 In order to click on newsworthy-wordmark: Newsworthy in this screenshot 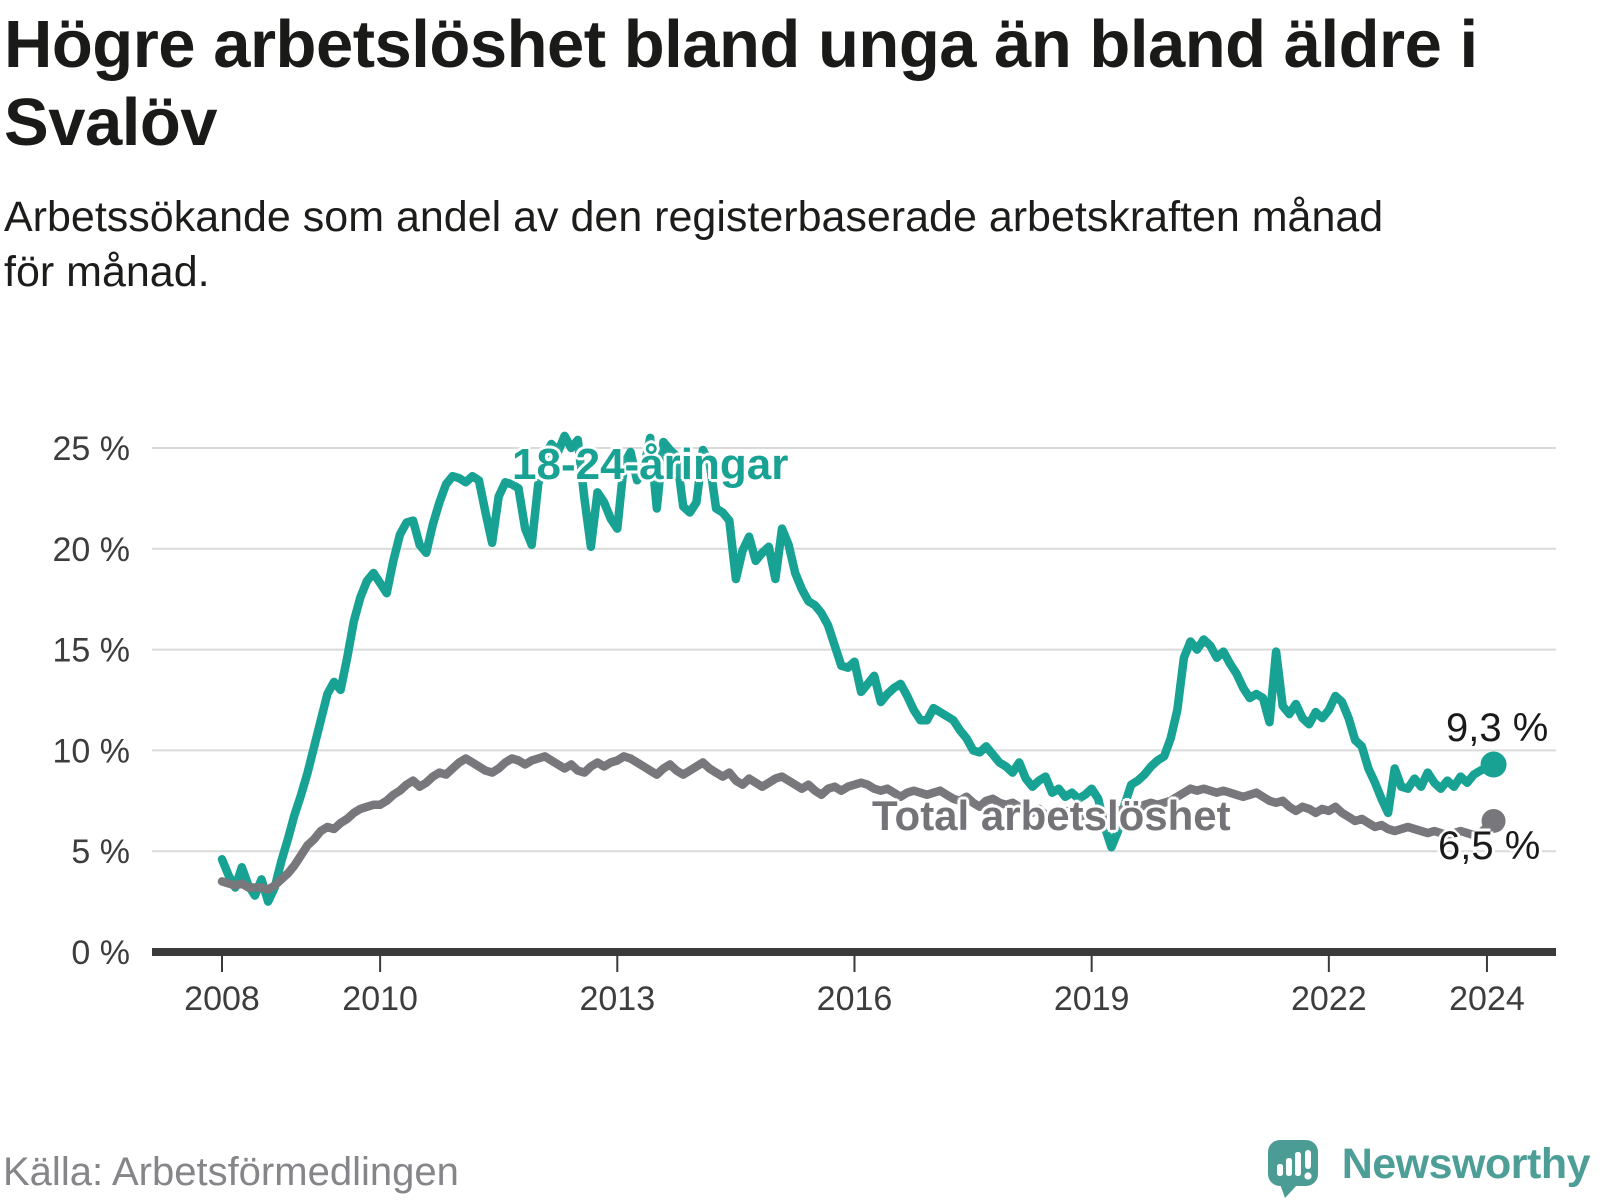, I will do `click(1466, 1164)`.